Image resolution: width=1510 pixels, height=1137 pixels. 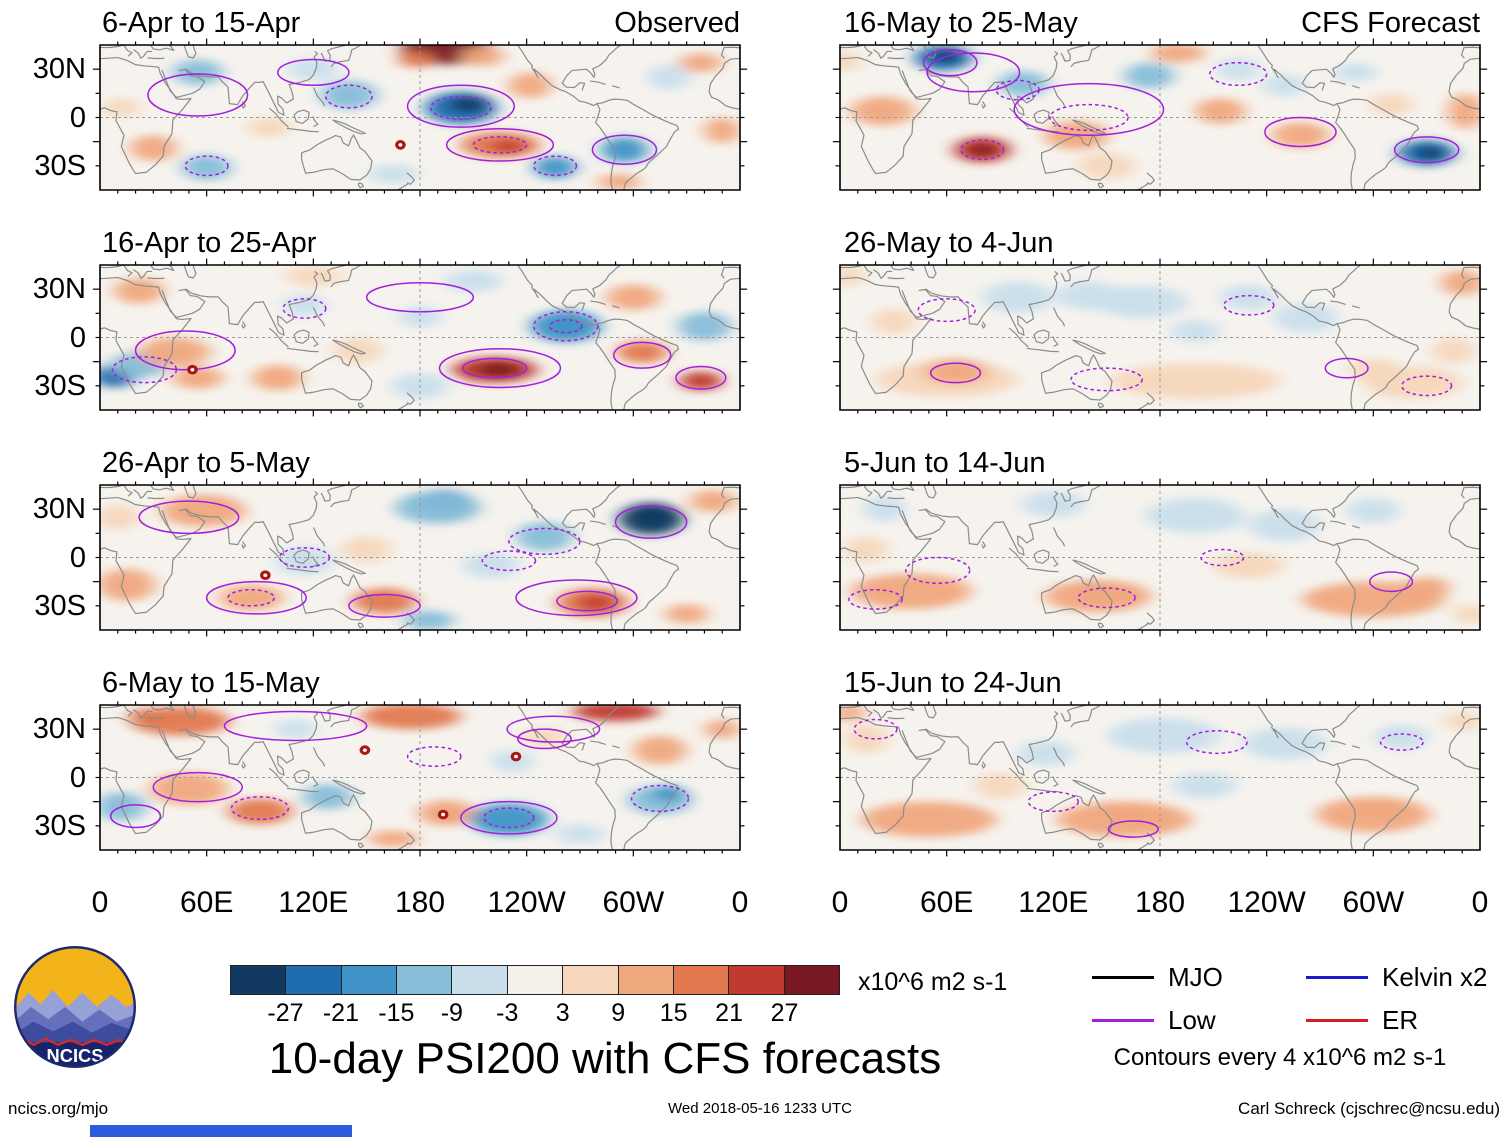 I want to click on colorbar-tick: 21, so click(x=729, y=1013).